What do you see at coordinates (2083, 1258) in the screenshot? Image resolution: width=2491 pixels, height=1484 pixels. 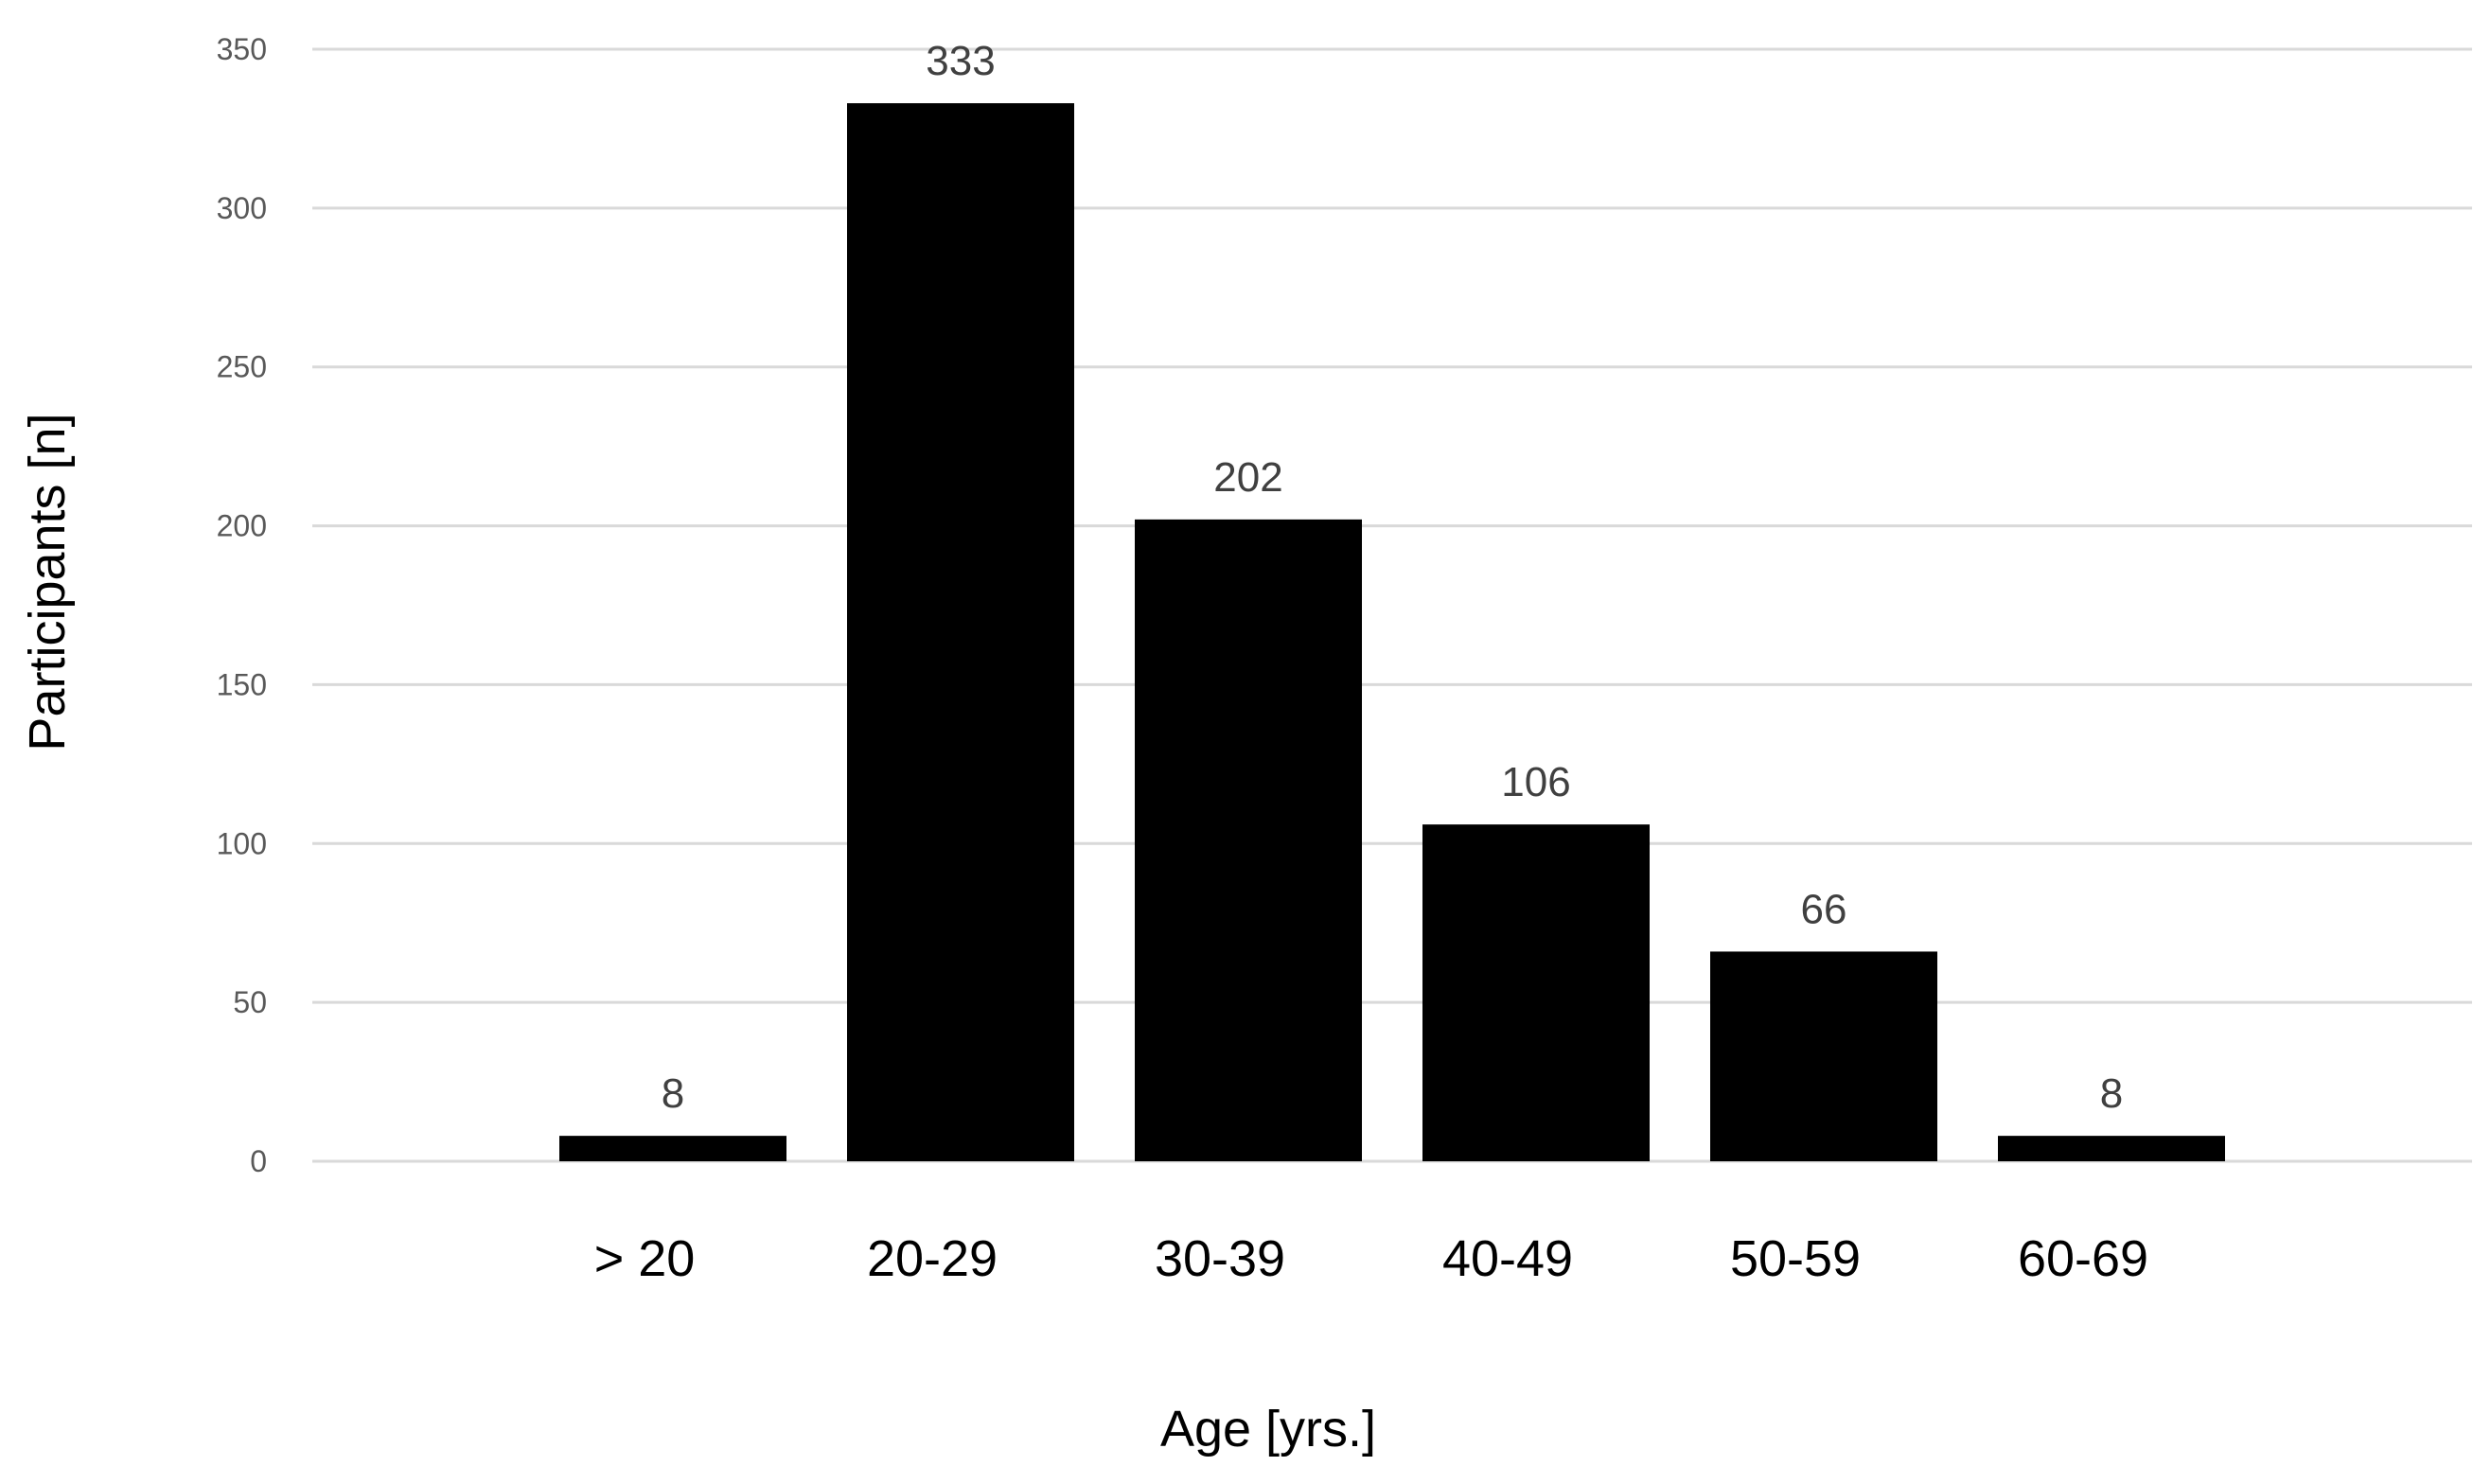 I see `x-category-label: 60-69` at bounding box center [2083, 1258].